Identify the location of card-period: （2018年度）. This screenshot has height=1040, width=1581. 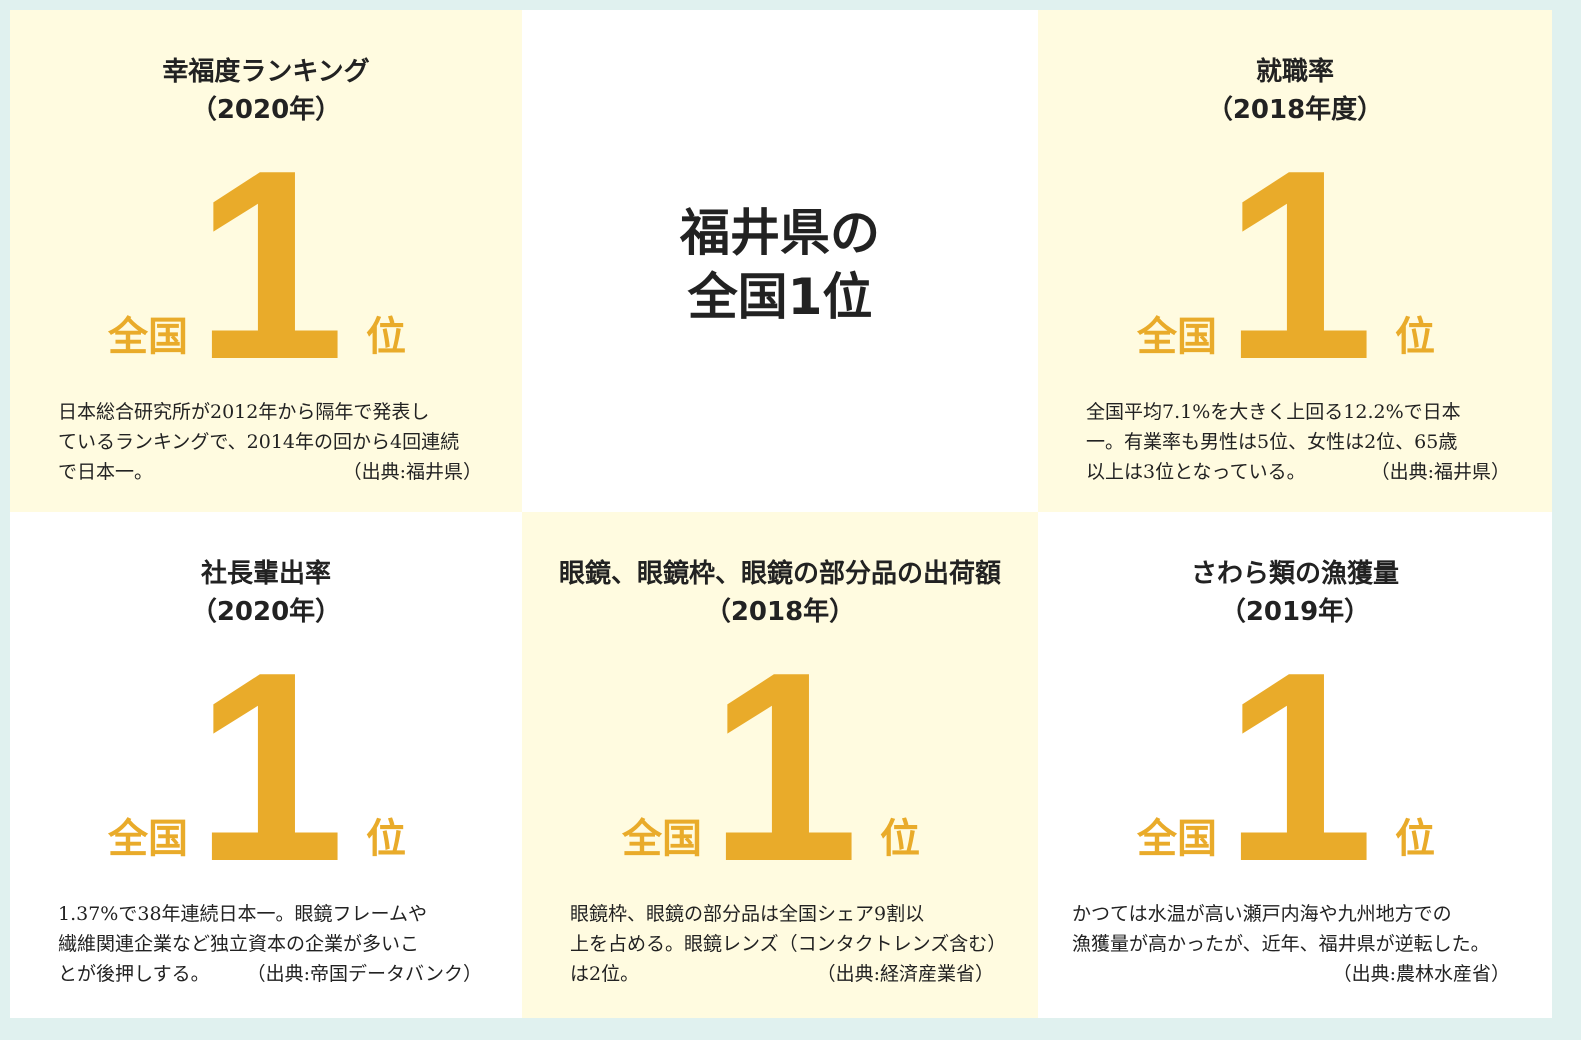
(1295, 109).